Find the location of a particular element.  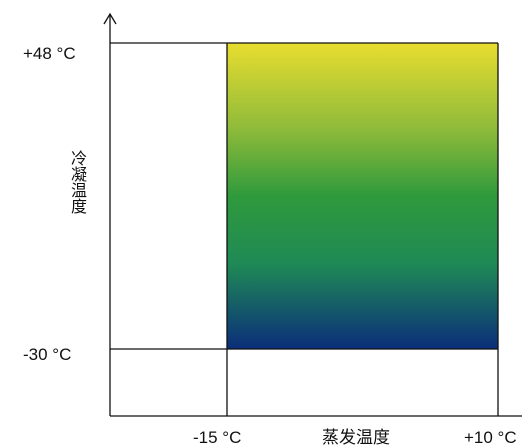

x-tick-max: +10 °C is located at coordinates (490, 437).